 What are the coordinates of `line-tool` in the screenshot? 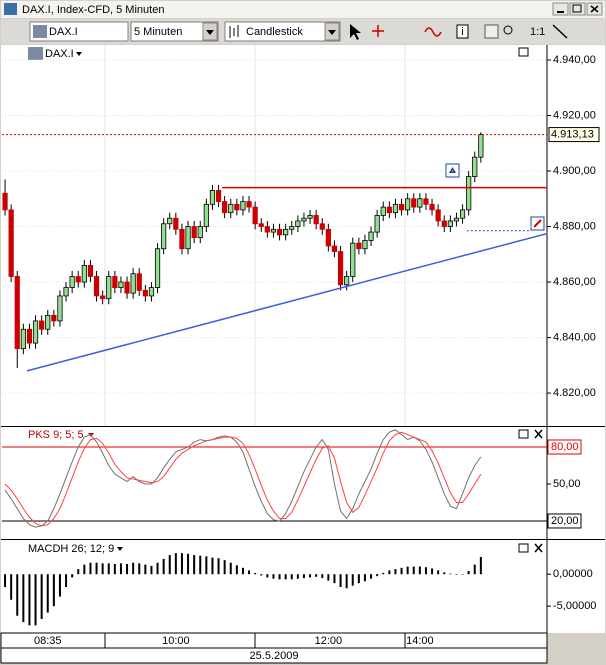 It's located at (560, 31).